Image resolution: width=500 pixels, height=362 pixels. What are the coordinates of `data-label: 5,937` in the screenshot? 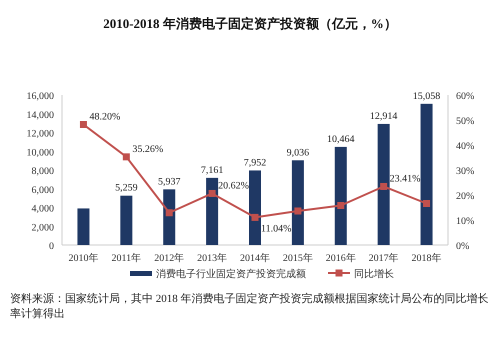 It's located at (169, 182).